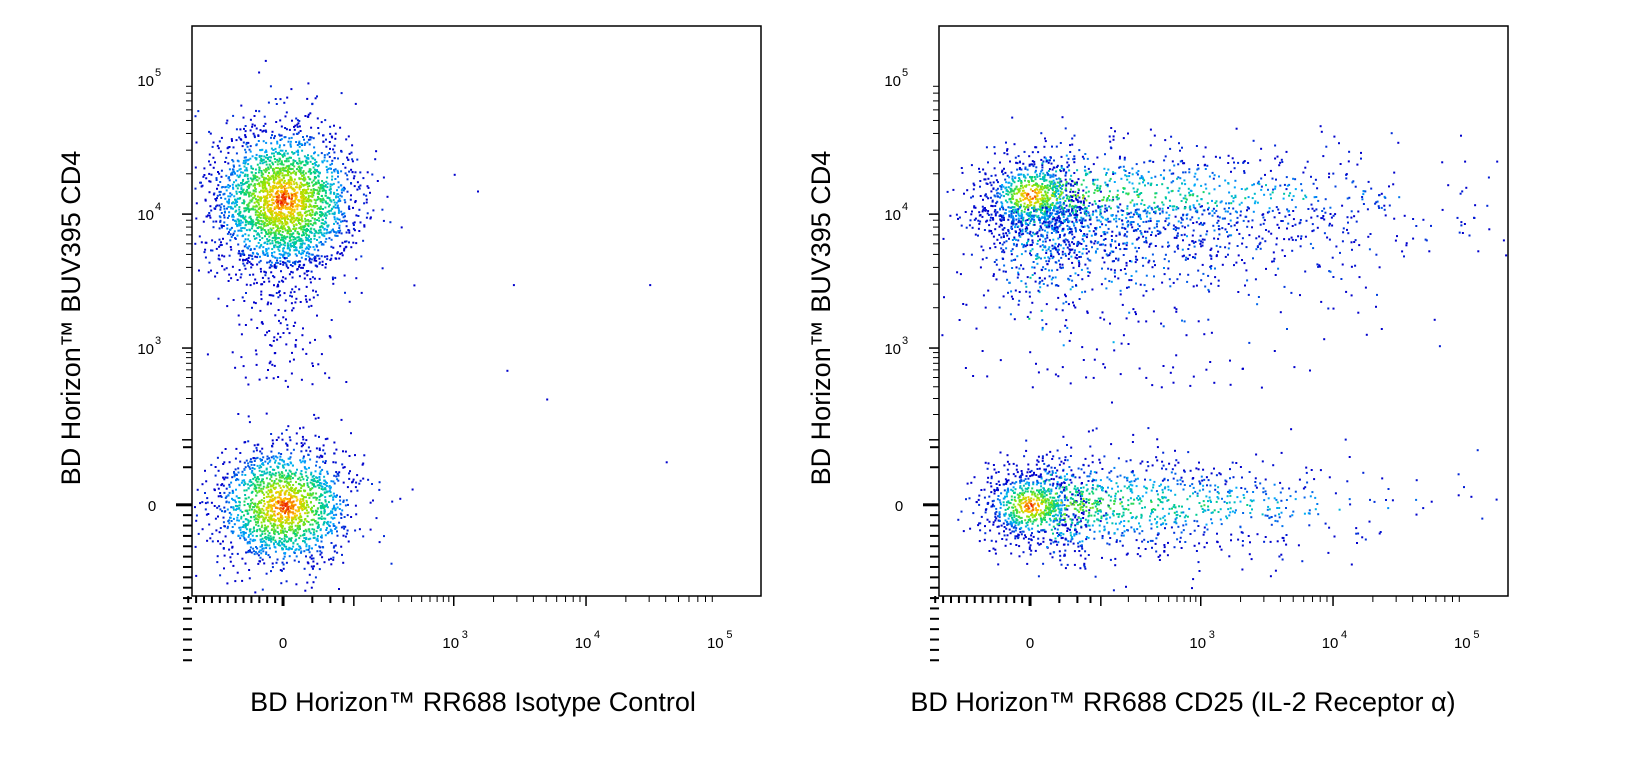 The width and height of the screenshot is (1634, 777). I want to click on bridge-events, so click(1161, 321).